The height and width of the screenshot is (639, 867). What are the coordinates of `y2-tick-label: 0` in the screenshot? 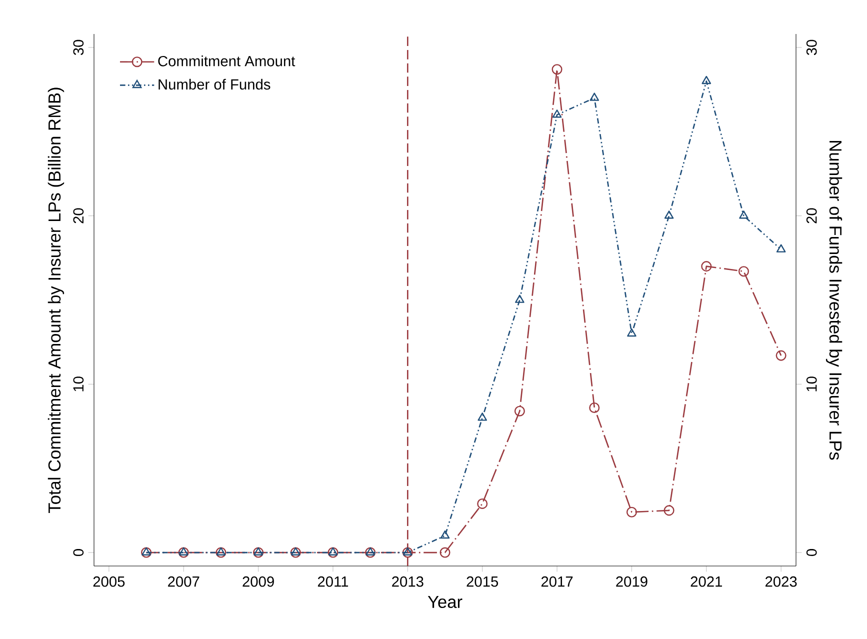 It's located at (811, 552).